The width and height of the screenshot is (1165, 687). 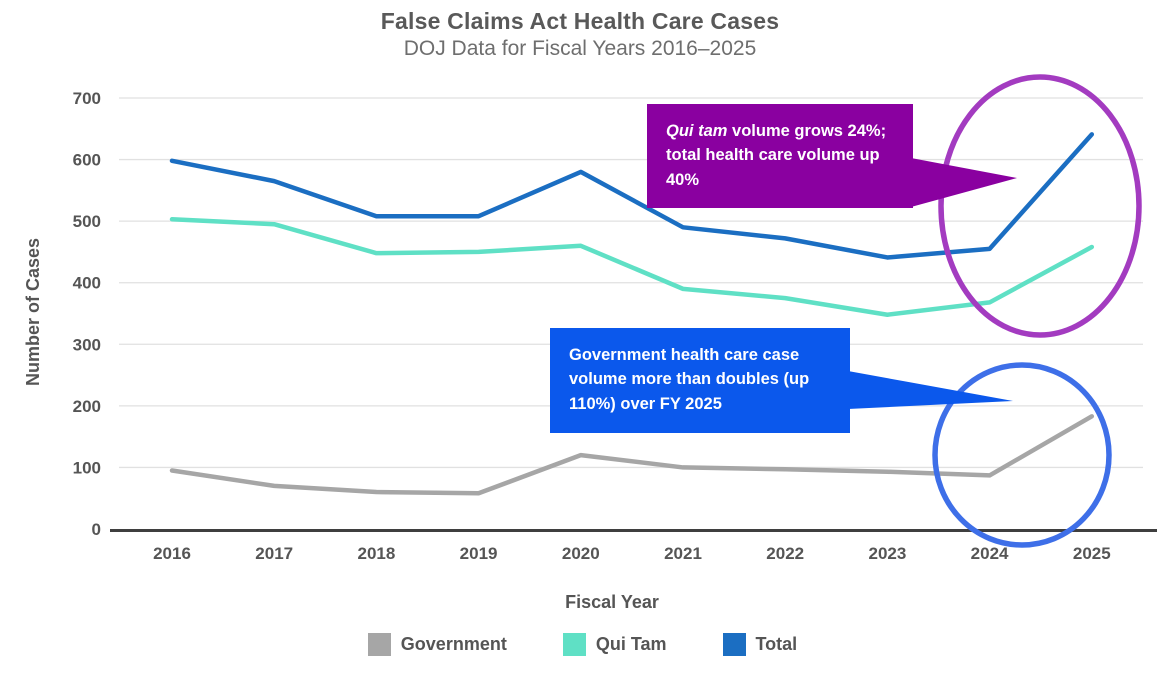 What do you see at coordinates (631, 644) in the screenshot?
I see `legend-label: Qui Tam` at bounding box center [631, 644].